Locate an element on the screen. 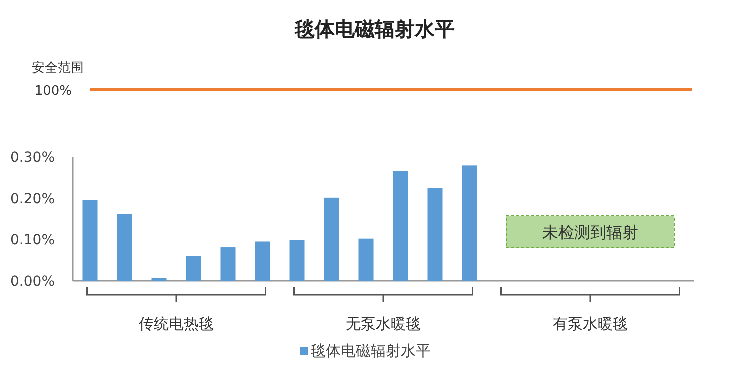 Image resolution: width=750 pixels, height=378 pixels. chart-title: 毯体电磁辐射水平 is located at coordinates (374, 29).